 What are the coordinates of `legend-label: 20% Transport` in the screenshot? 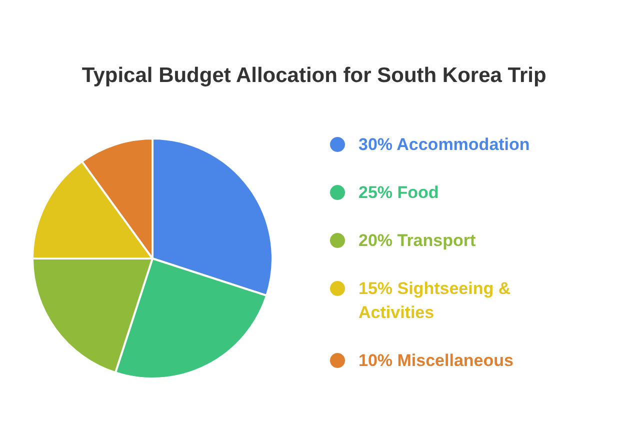 It's located at (417, 240).